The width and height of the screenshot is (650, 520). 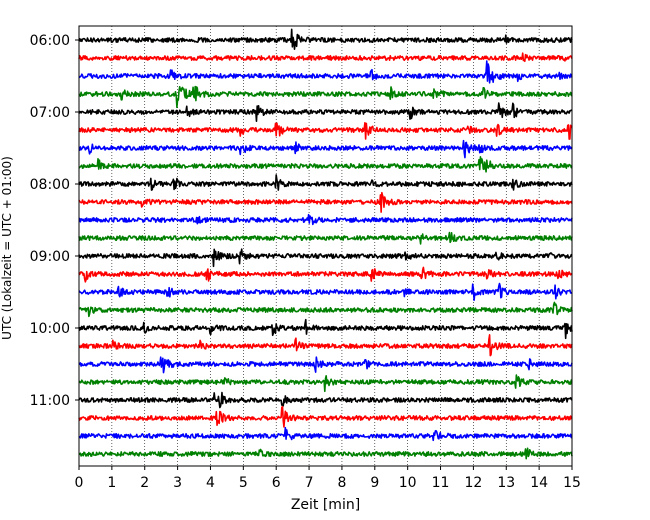 What do you see at coordinates (144, 483) in the screenshot?
I see `x-tick-label: 2` at bounding box center [144, 483].